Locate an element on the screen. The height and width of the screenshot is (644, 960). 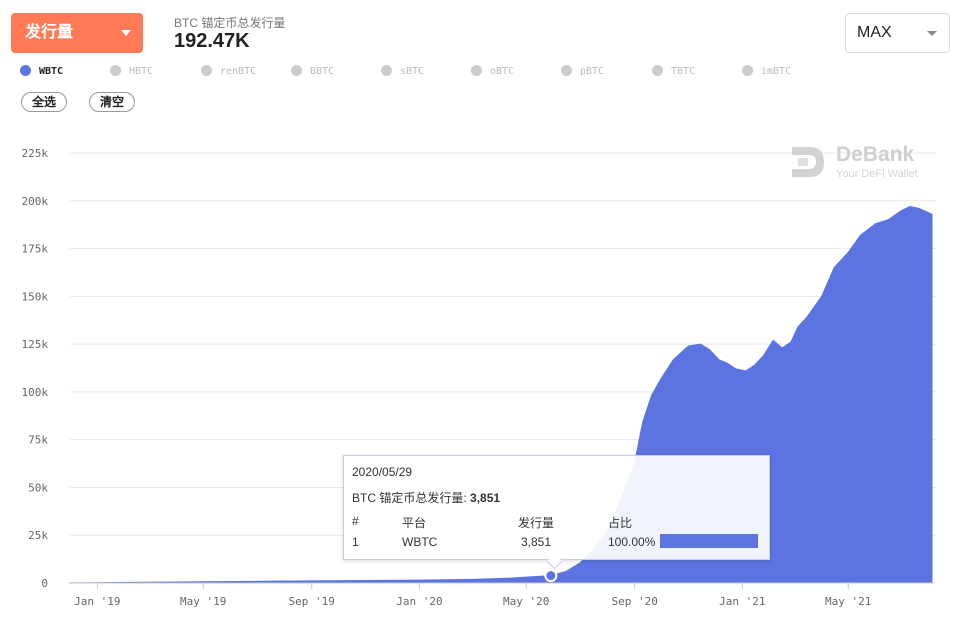
legend-item-renbtc: renBTC is located at coordinates (228, 72).